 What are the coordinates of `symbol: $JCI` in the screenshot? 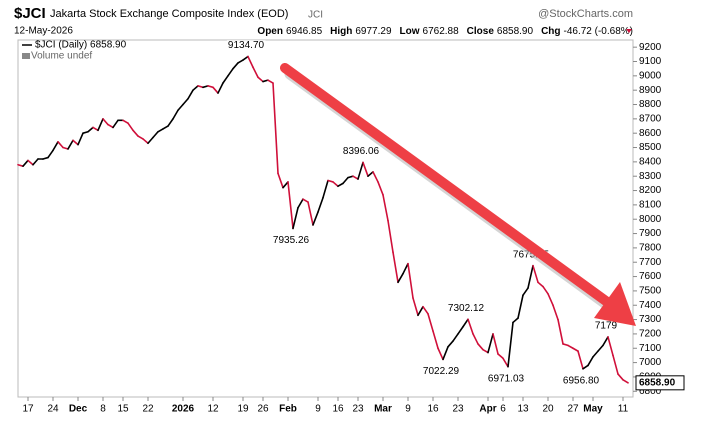 It's located at (30, 13).